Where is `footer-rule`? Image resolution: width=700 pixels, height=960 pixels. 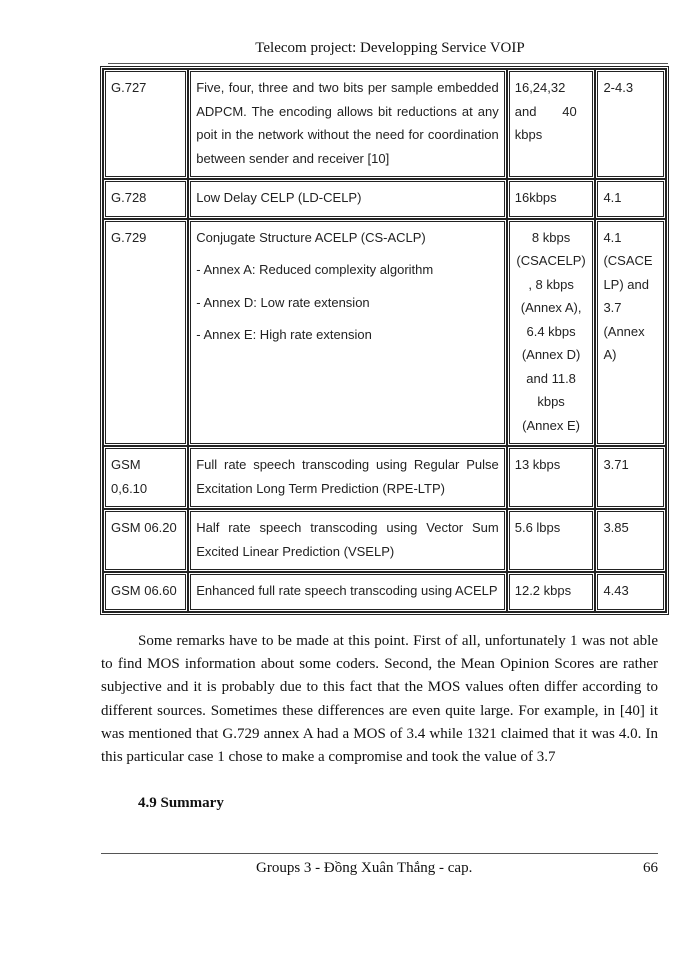
footer-rule is located at coordinates (379, 853).